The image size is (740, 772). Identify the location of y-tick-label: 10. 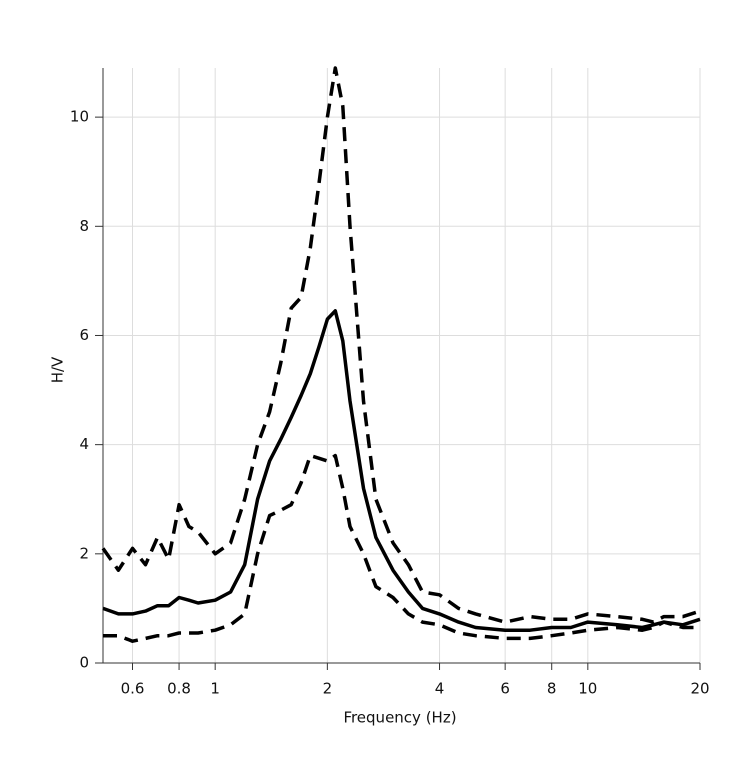
(79, 117).